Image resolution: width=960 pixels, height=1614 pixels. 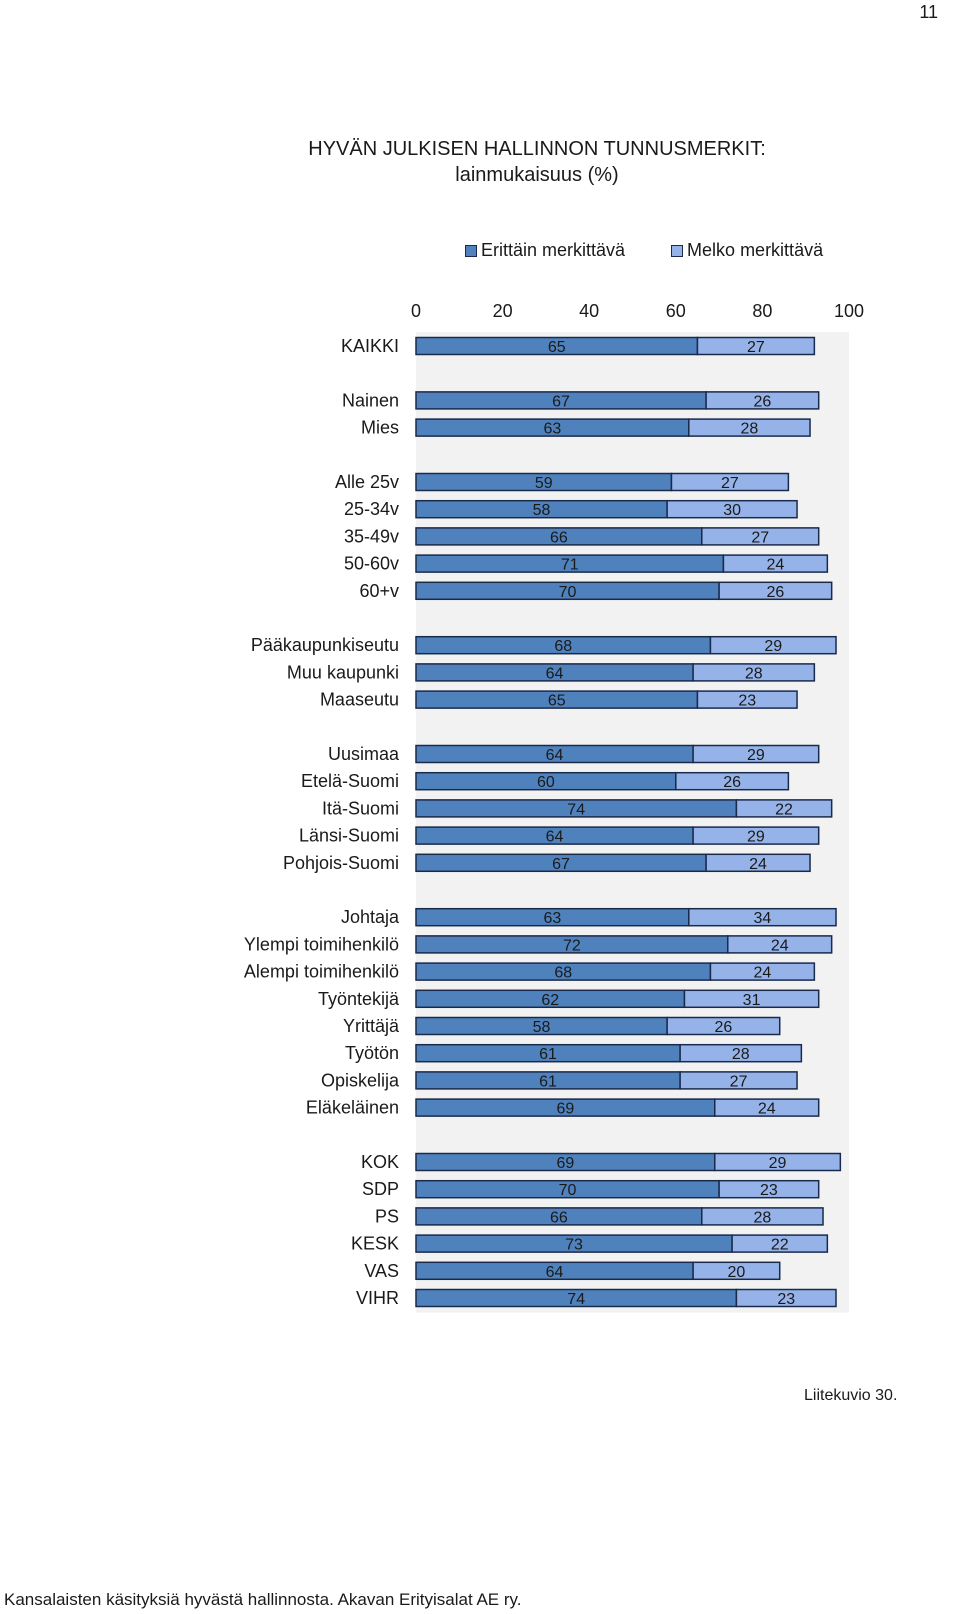 I want to click on category-label: Työntekijä, so click(x=359, y=999).